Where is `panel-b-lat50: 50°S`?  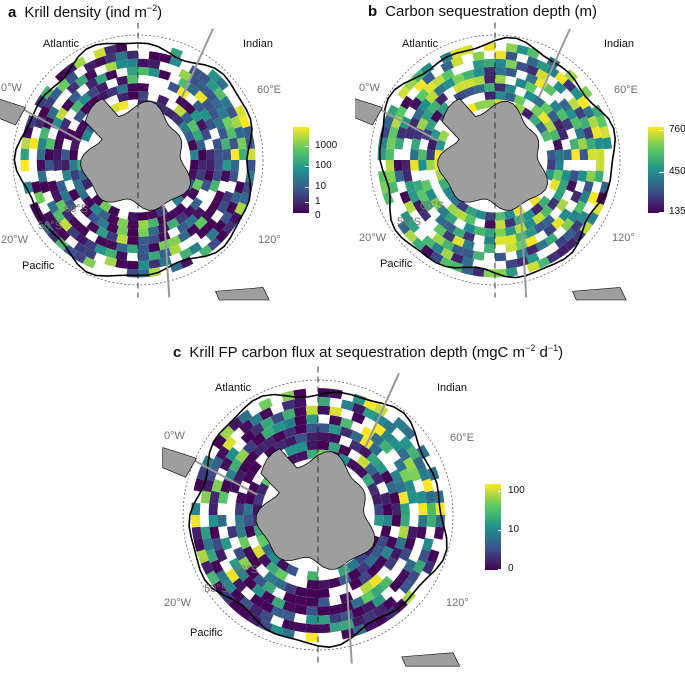
panel-b-lat50: 50°S is located at coordinates (409, 222).